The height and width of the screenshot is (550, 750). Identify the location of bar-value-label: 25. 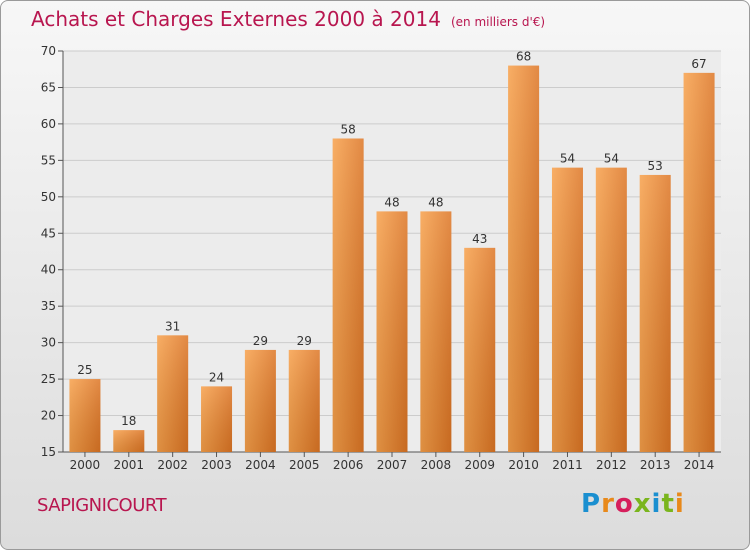
(84, 370).